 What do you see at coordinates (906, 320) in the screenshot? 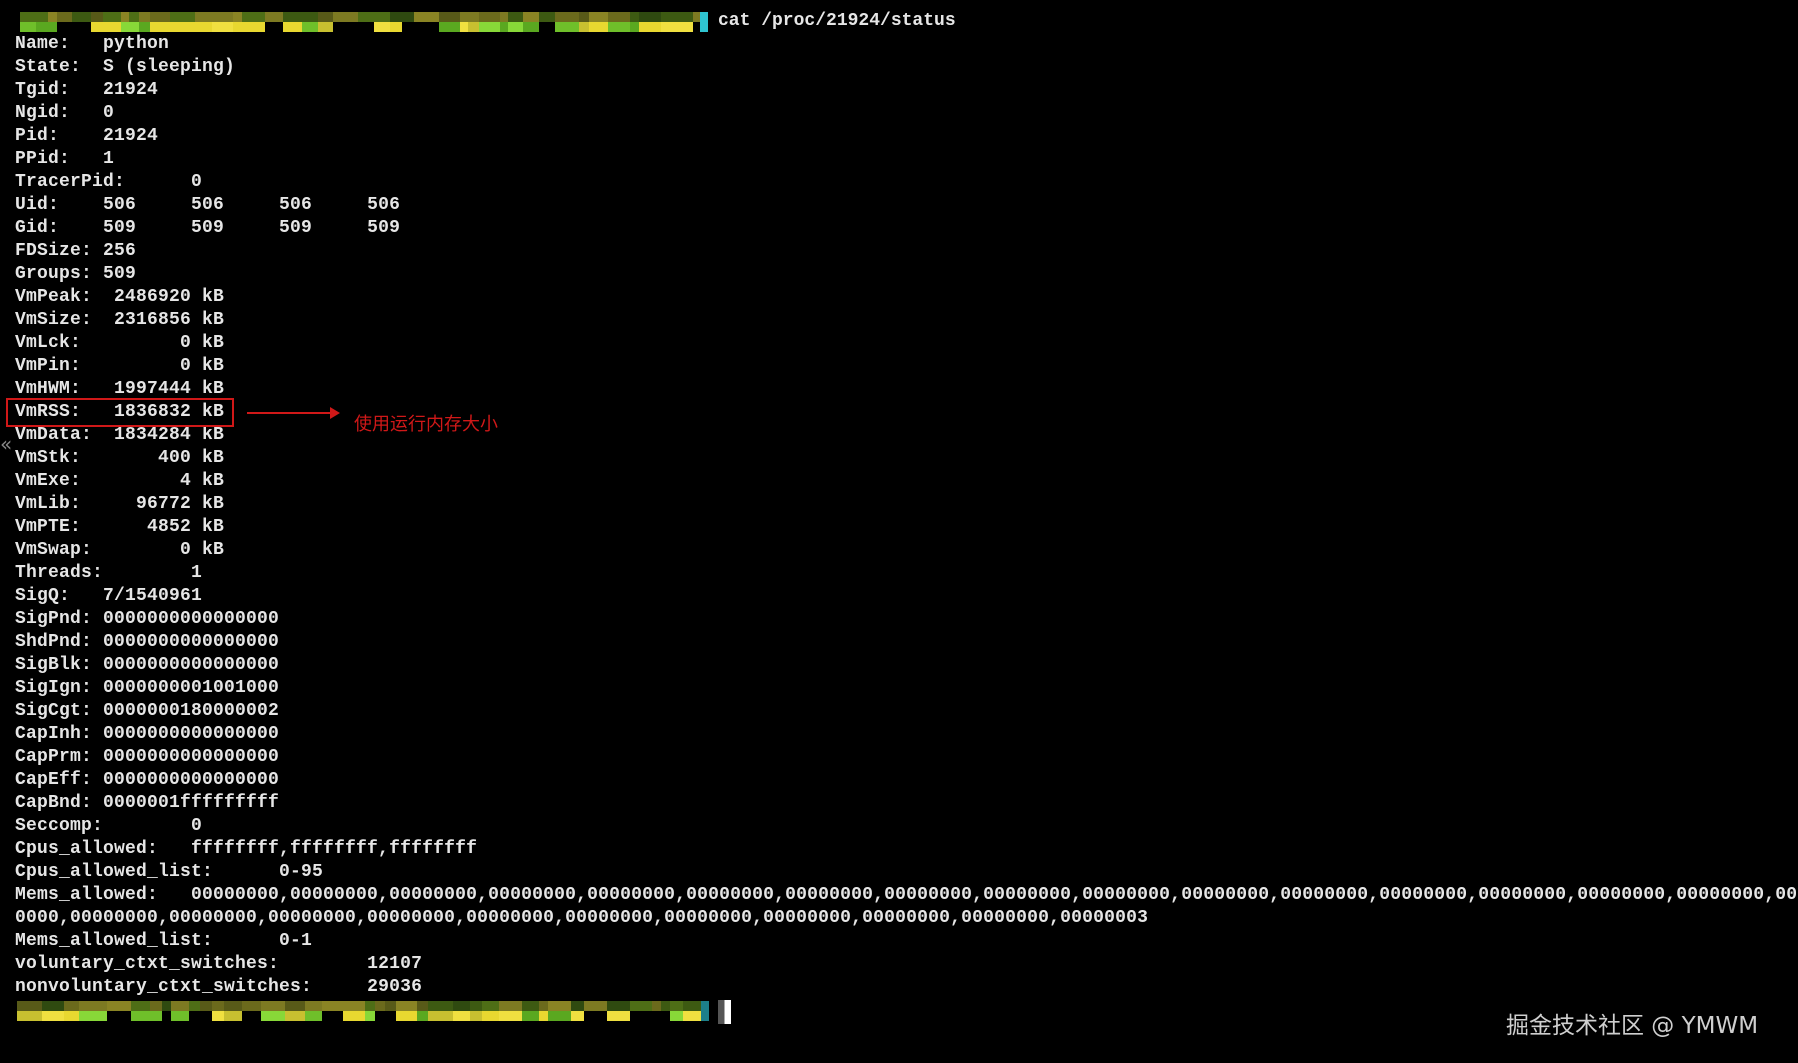
I see `output-line: VmSize: 2316856 kB` at bounding box center [906, 320].